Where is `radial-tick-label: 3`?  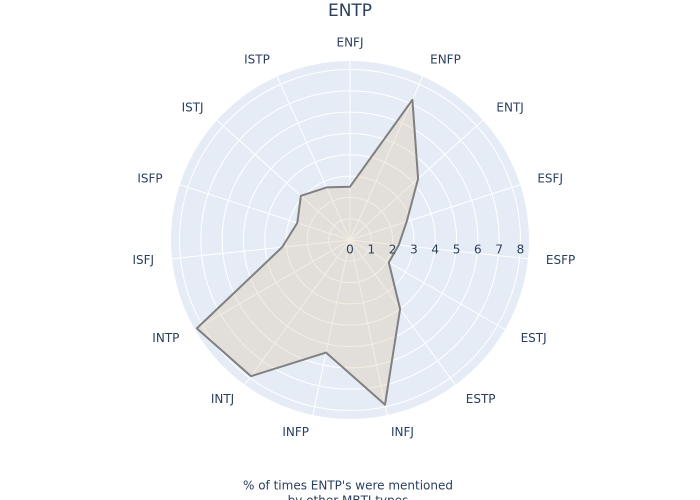 radial-tick-label: 3 is located at coordinates (414, 250).